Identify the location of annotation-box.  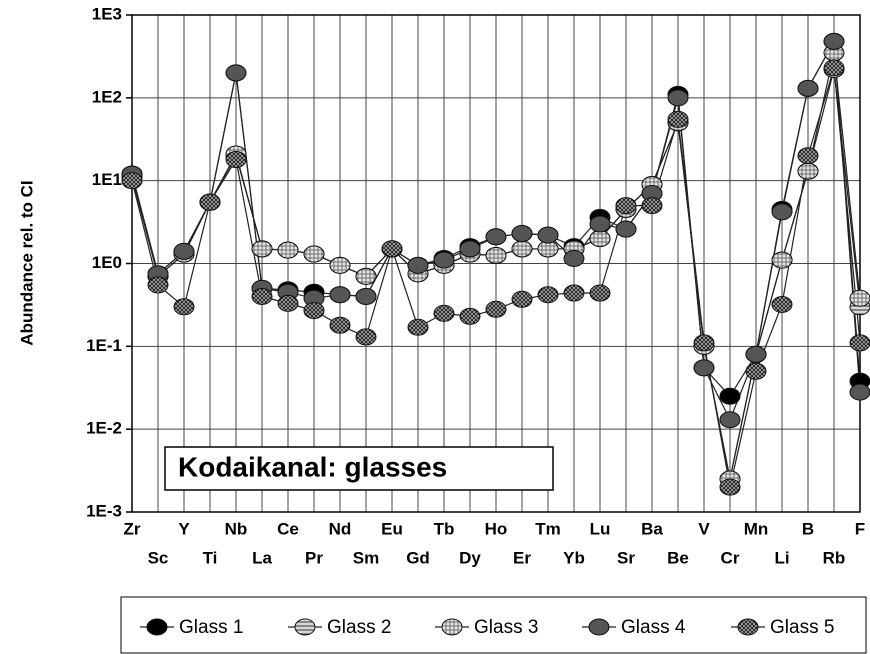
(359, 468).